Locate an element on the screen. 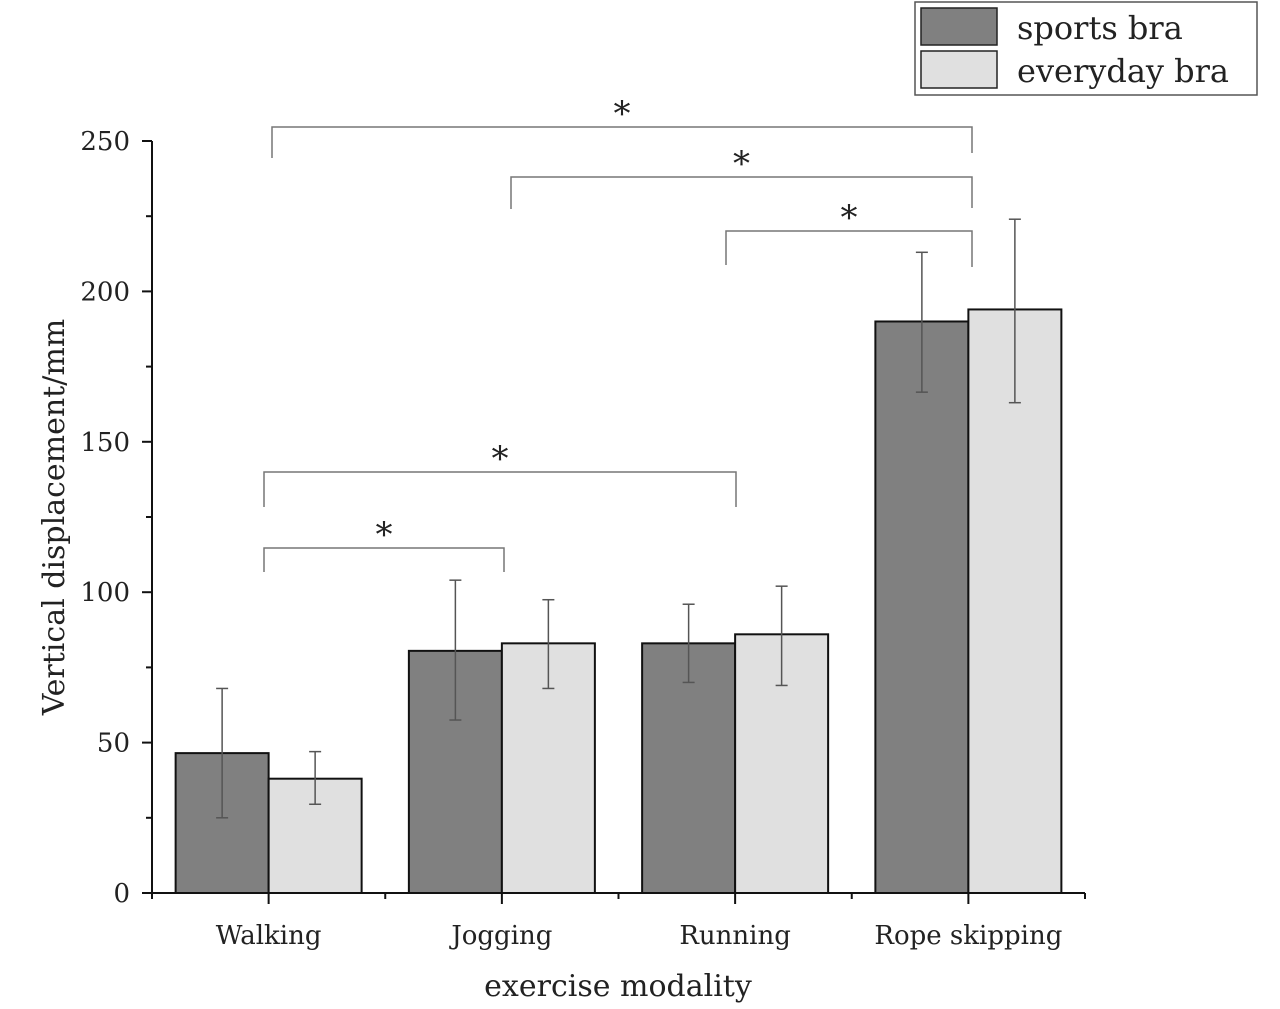 The height and width of the screenshot is (1009, 1280). x-tick-label: Rope skipping is located at coordinates (968, 936).